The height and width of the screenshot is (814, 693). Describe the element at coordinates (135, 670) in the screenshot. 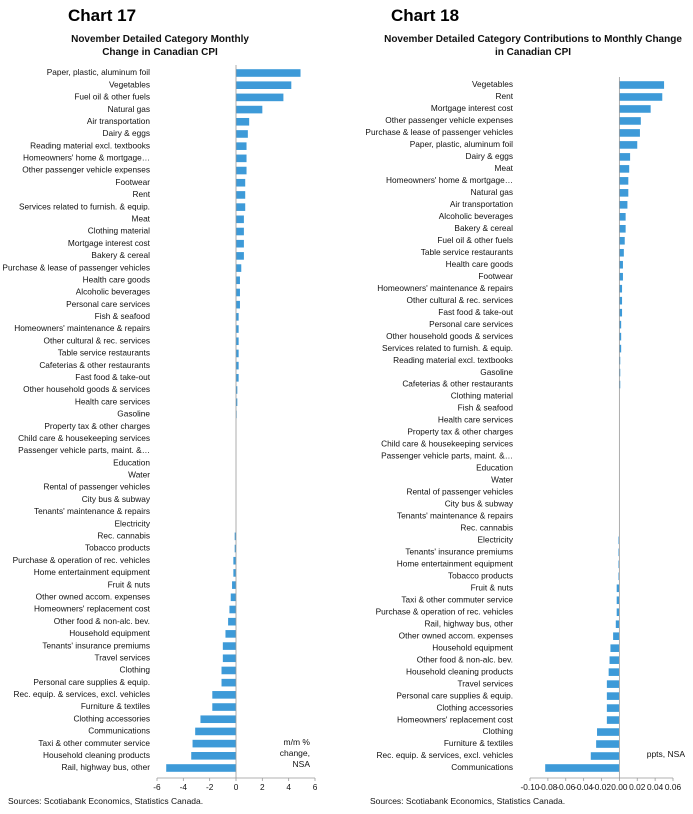

I see `category-label: Clothing` at that location.